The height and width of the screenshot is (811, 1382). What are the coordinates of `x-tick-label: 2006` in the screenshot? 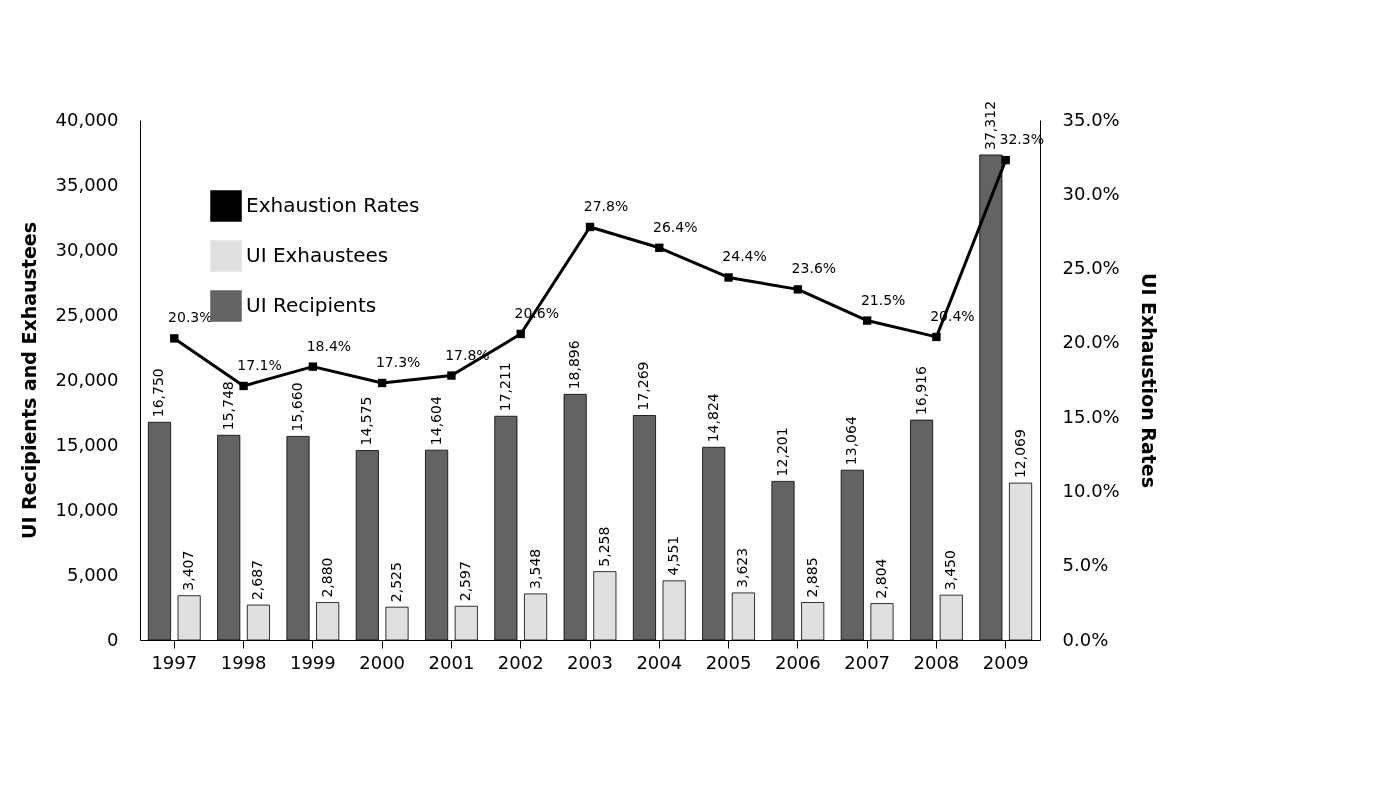 It's located at (797, 662).